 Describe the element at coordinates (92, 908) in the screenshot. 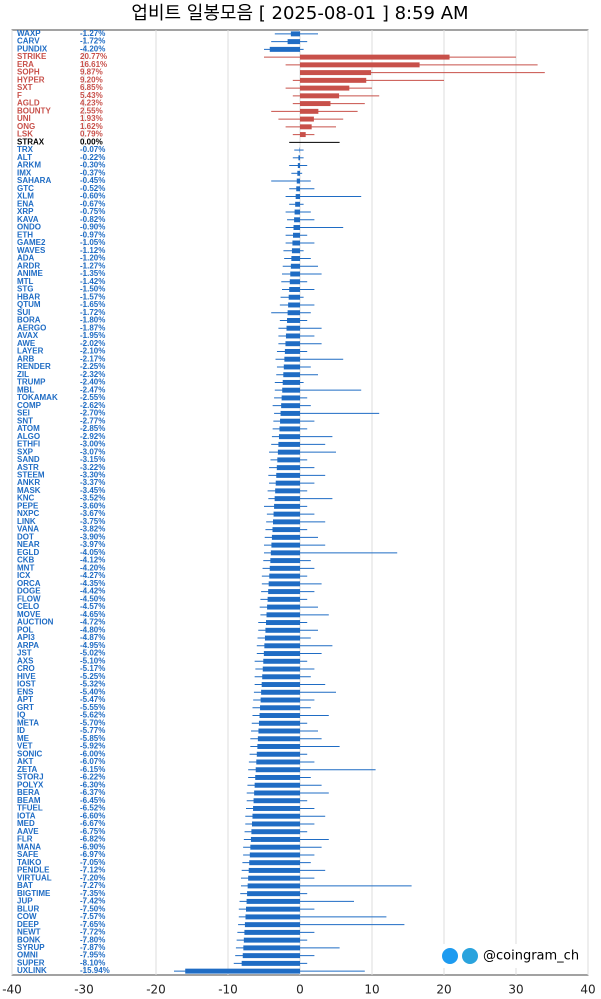

I see `value-label: -7.50%` at that location.